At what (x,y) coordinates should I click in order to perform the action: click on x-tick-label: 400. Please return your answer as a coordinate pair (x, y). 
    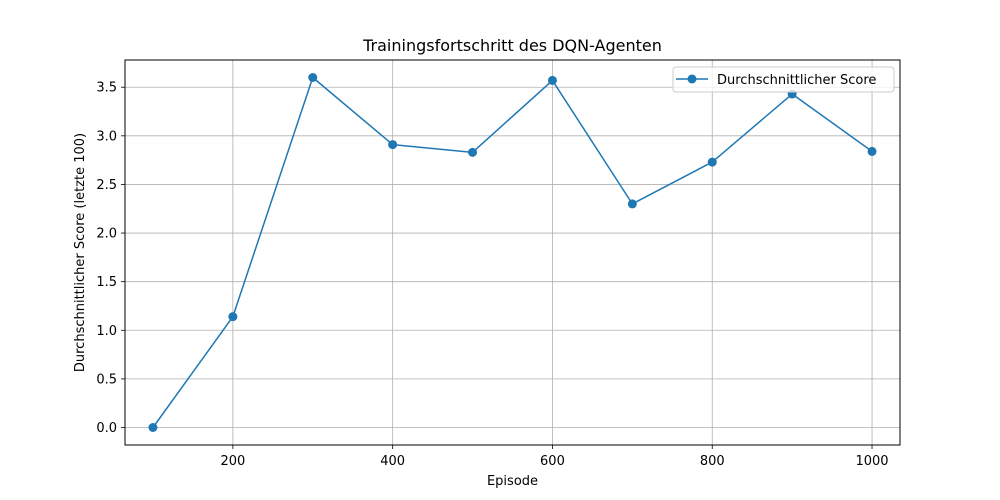
    Looking at the image, I should click on (392, 461).